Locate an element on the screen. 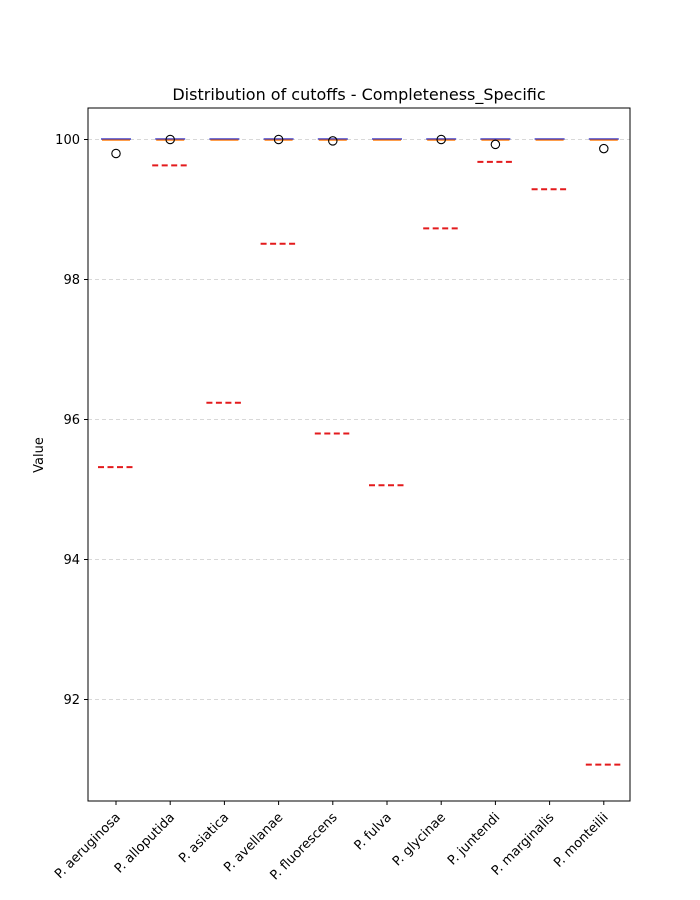 The image size is (700, 900). y-tick-label: 92 is located at coordinates (71, 700).